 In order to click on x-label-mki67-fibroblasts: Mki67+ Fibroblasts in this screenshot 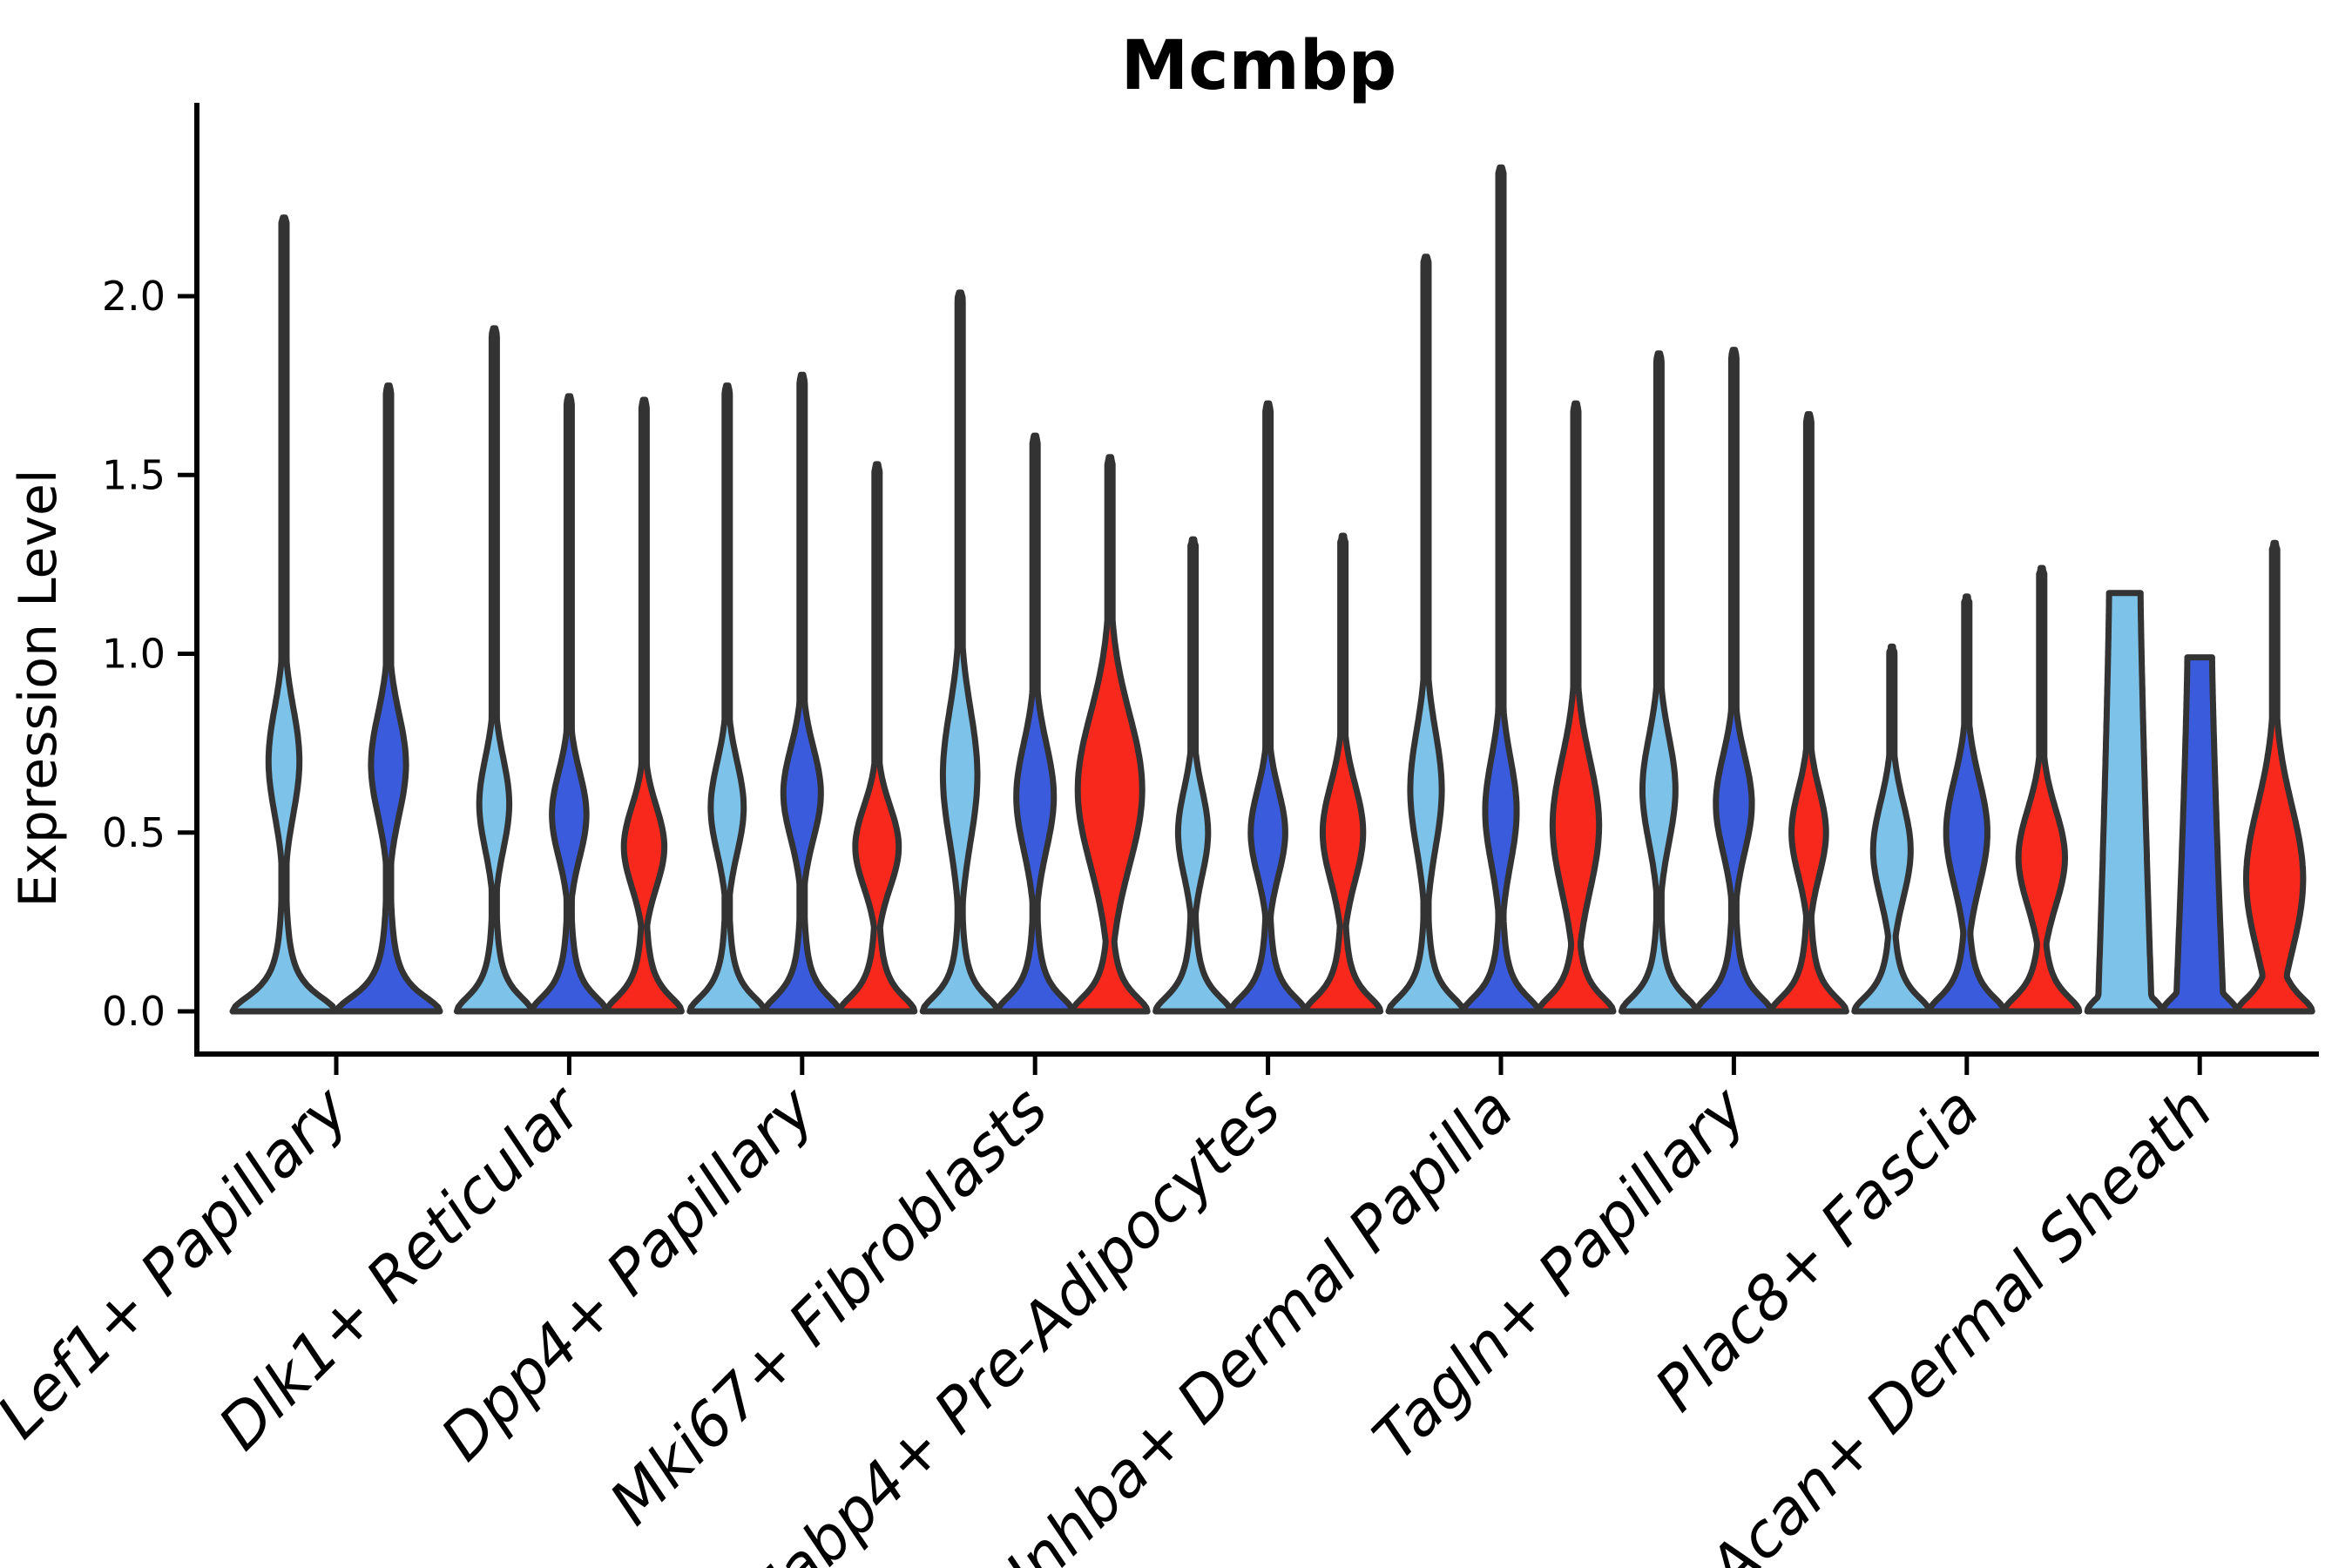, I will do `click(829, 1305)`.